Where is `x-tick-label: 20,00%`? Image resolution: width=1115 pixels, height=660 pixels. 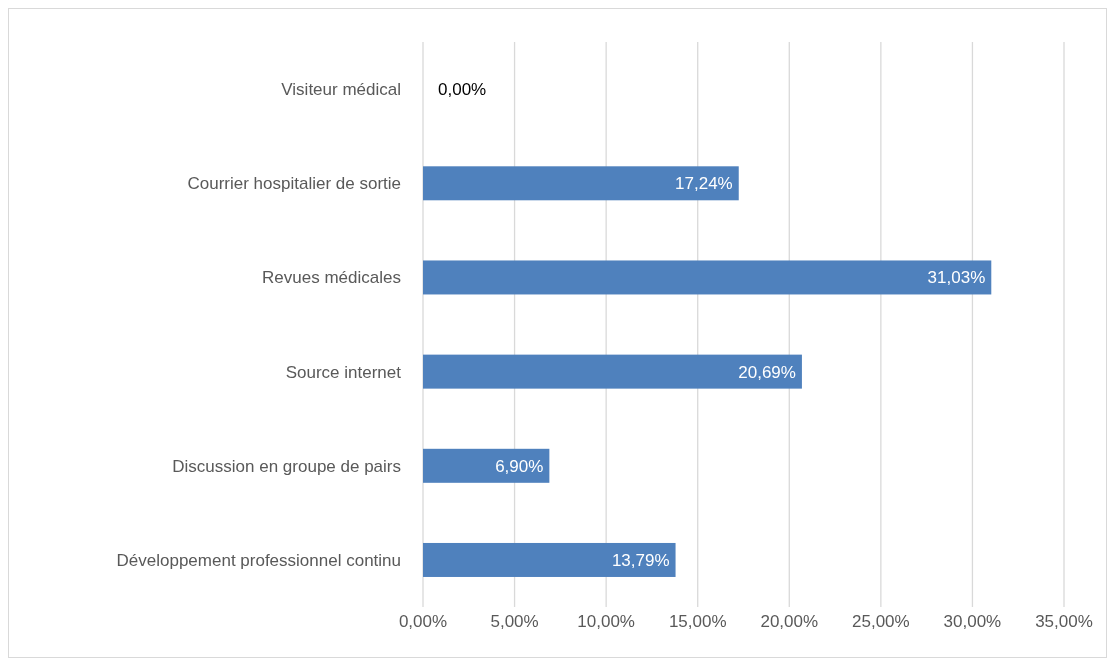 x-tick-label: 20,00% is located at coordinates (789, 622).